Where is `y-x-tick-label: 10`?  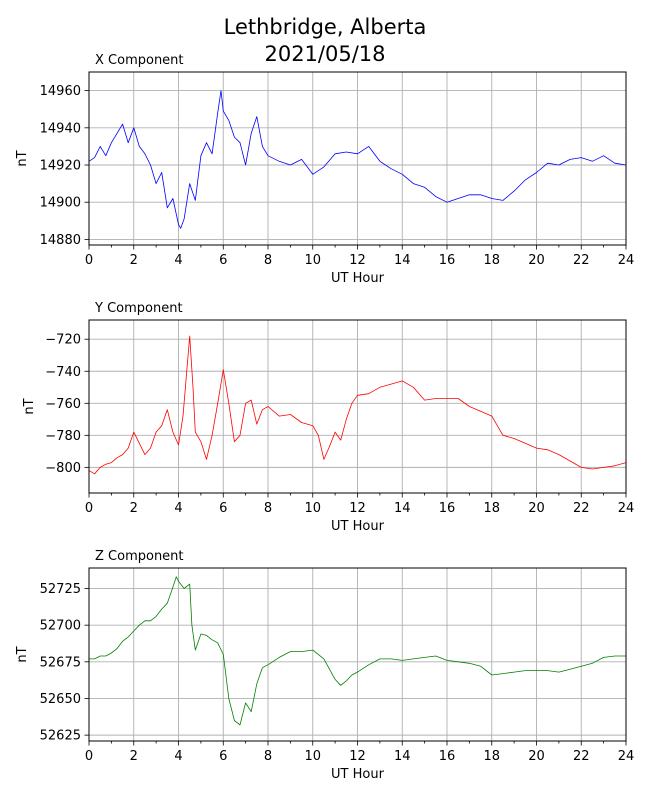 y-x-tick-label: 10 is located at coordinates (312, 508).